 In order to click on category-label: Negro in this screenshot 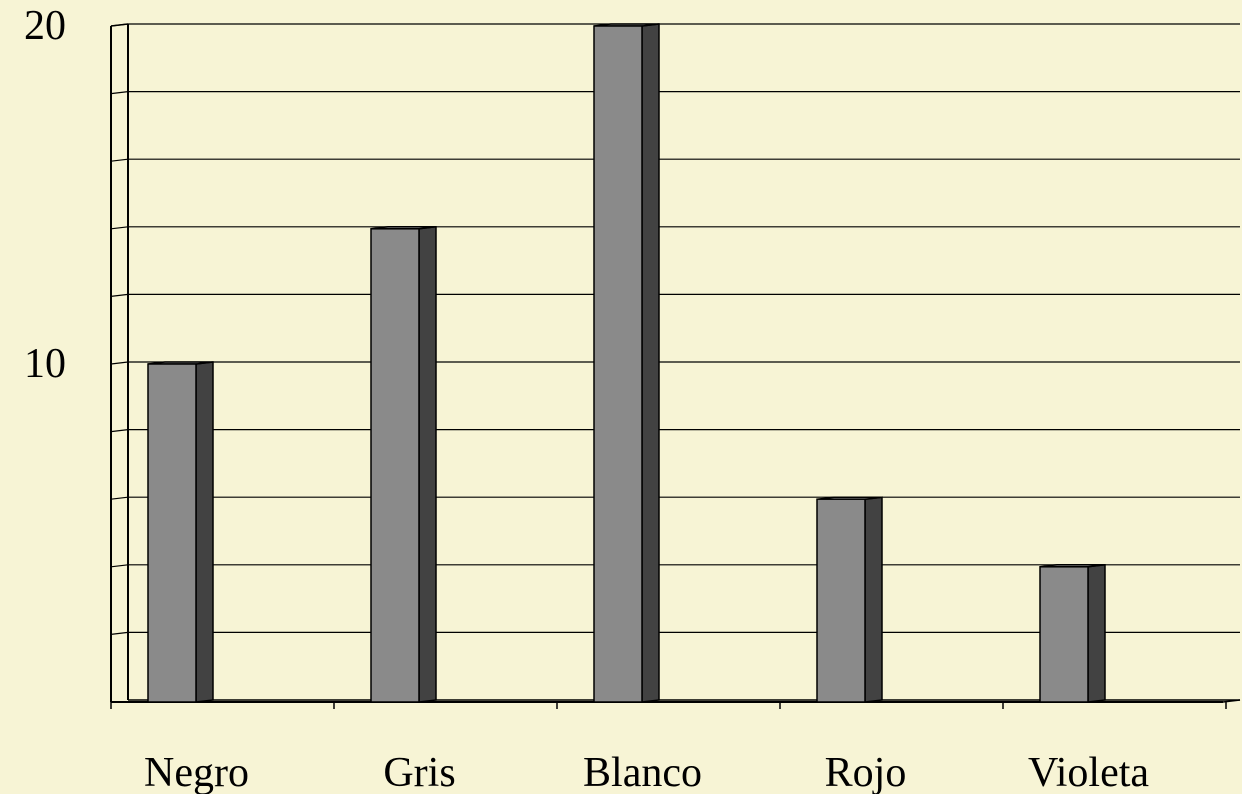, I will do `click(196, 772)`.